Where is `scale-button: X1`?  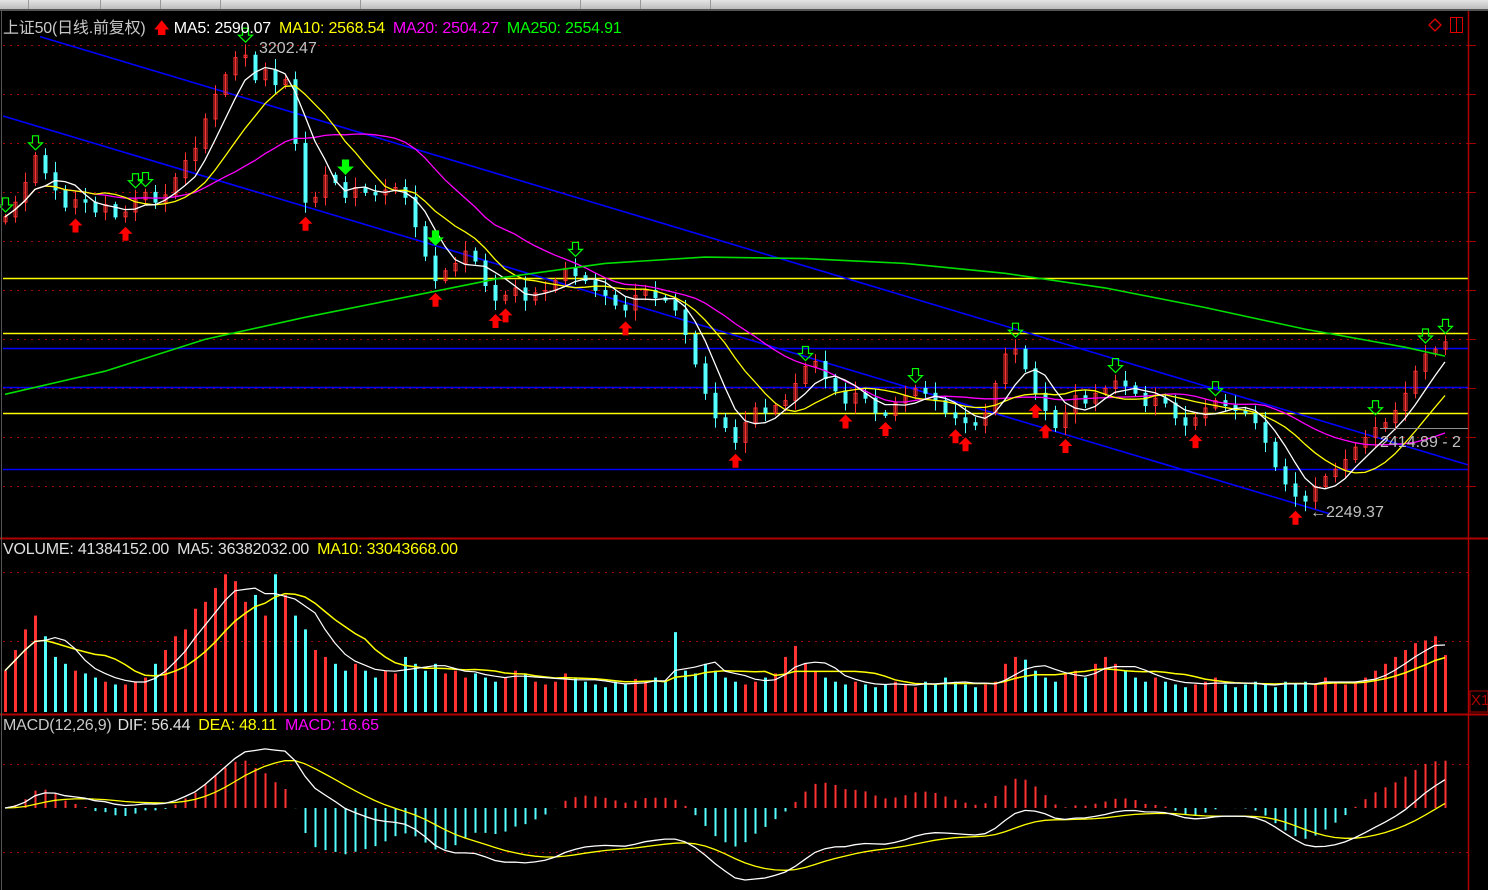 scale-button: X1 is located at coordinates (1479, 700).